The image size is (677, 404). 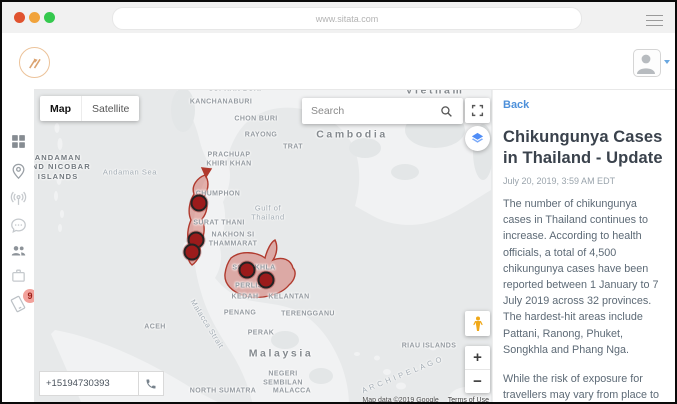 I want to click on avatar-dropdown-arrow-icon, so click(x=667, y=62).